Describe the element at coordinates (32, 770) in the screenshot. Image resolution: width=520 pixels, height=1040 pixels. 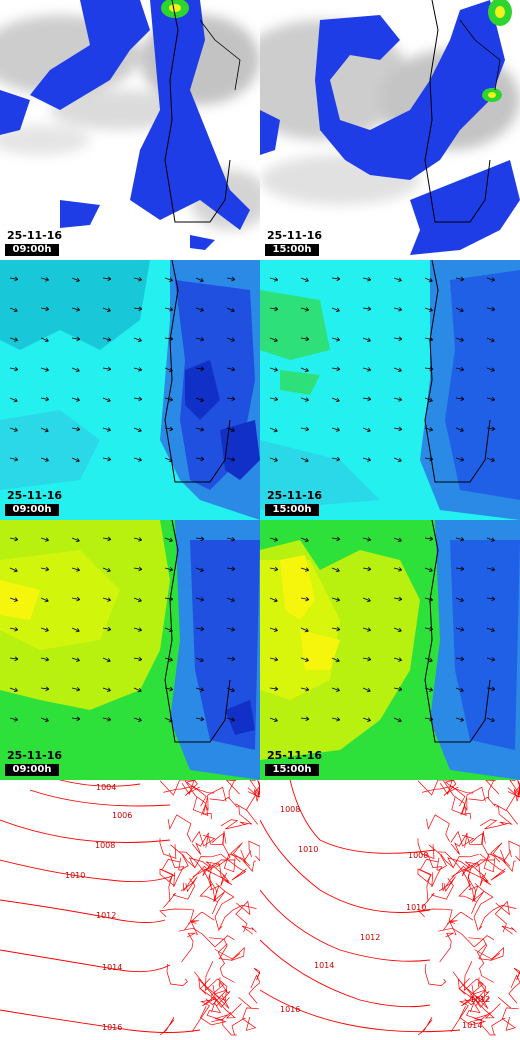
I see `panel-time: 09:00h` at that location.